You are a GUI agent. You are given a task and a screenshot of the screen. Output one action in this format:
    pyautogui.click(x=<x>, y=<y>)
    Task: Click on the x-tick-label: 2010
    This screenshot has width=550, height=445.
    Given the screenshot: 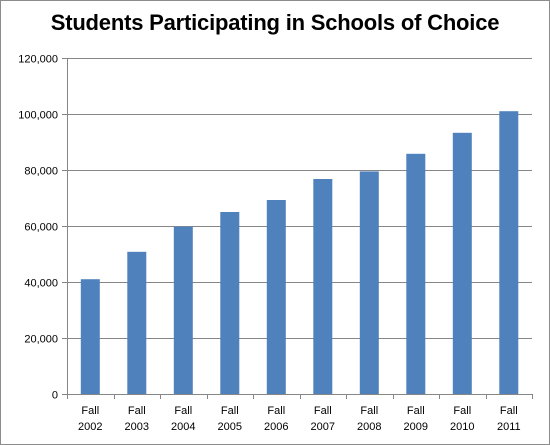 What is the action you would take?
    pyautogui.click(x=462, y=427)
    